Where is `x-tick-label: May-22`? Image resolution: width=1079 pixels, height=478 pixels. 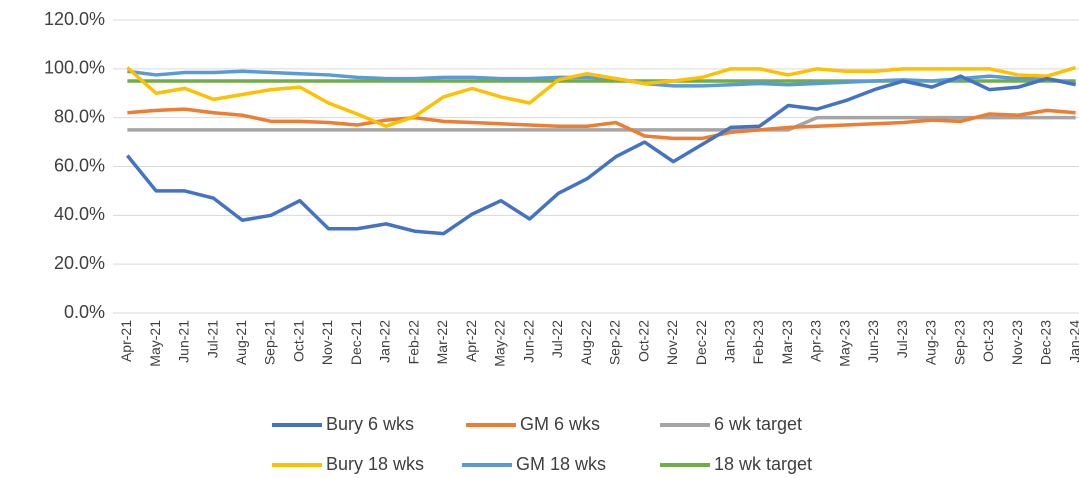
x-tick-label: May-22 is located at coordinates (500, 343).